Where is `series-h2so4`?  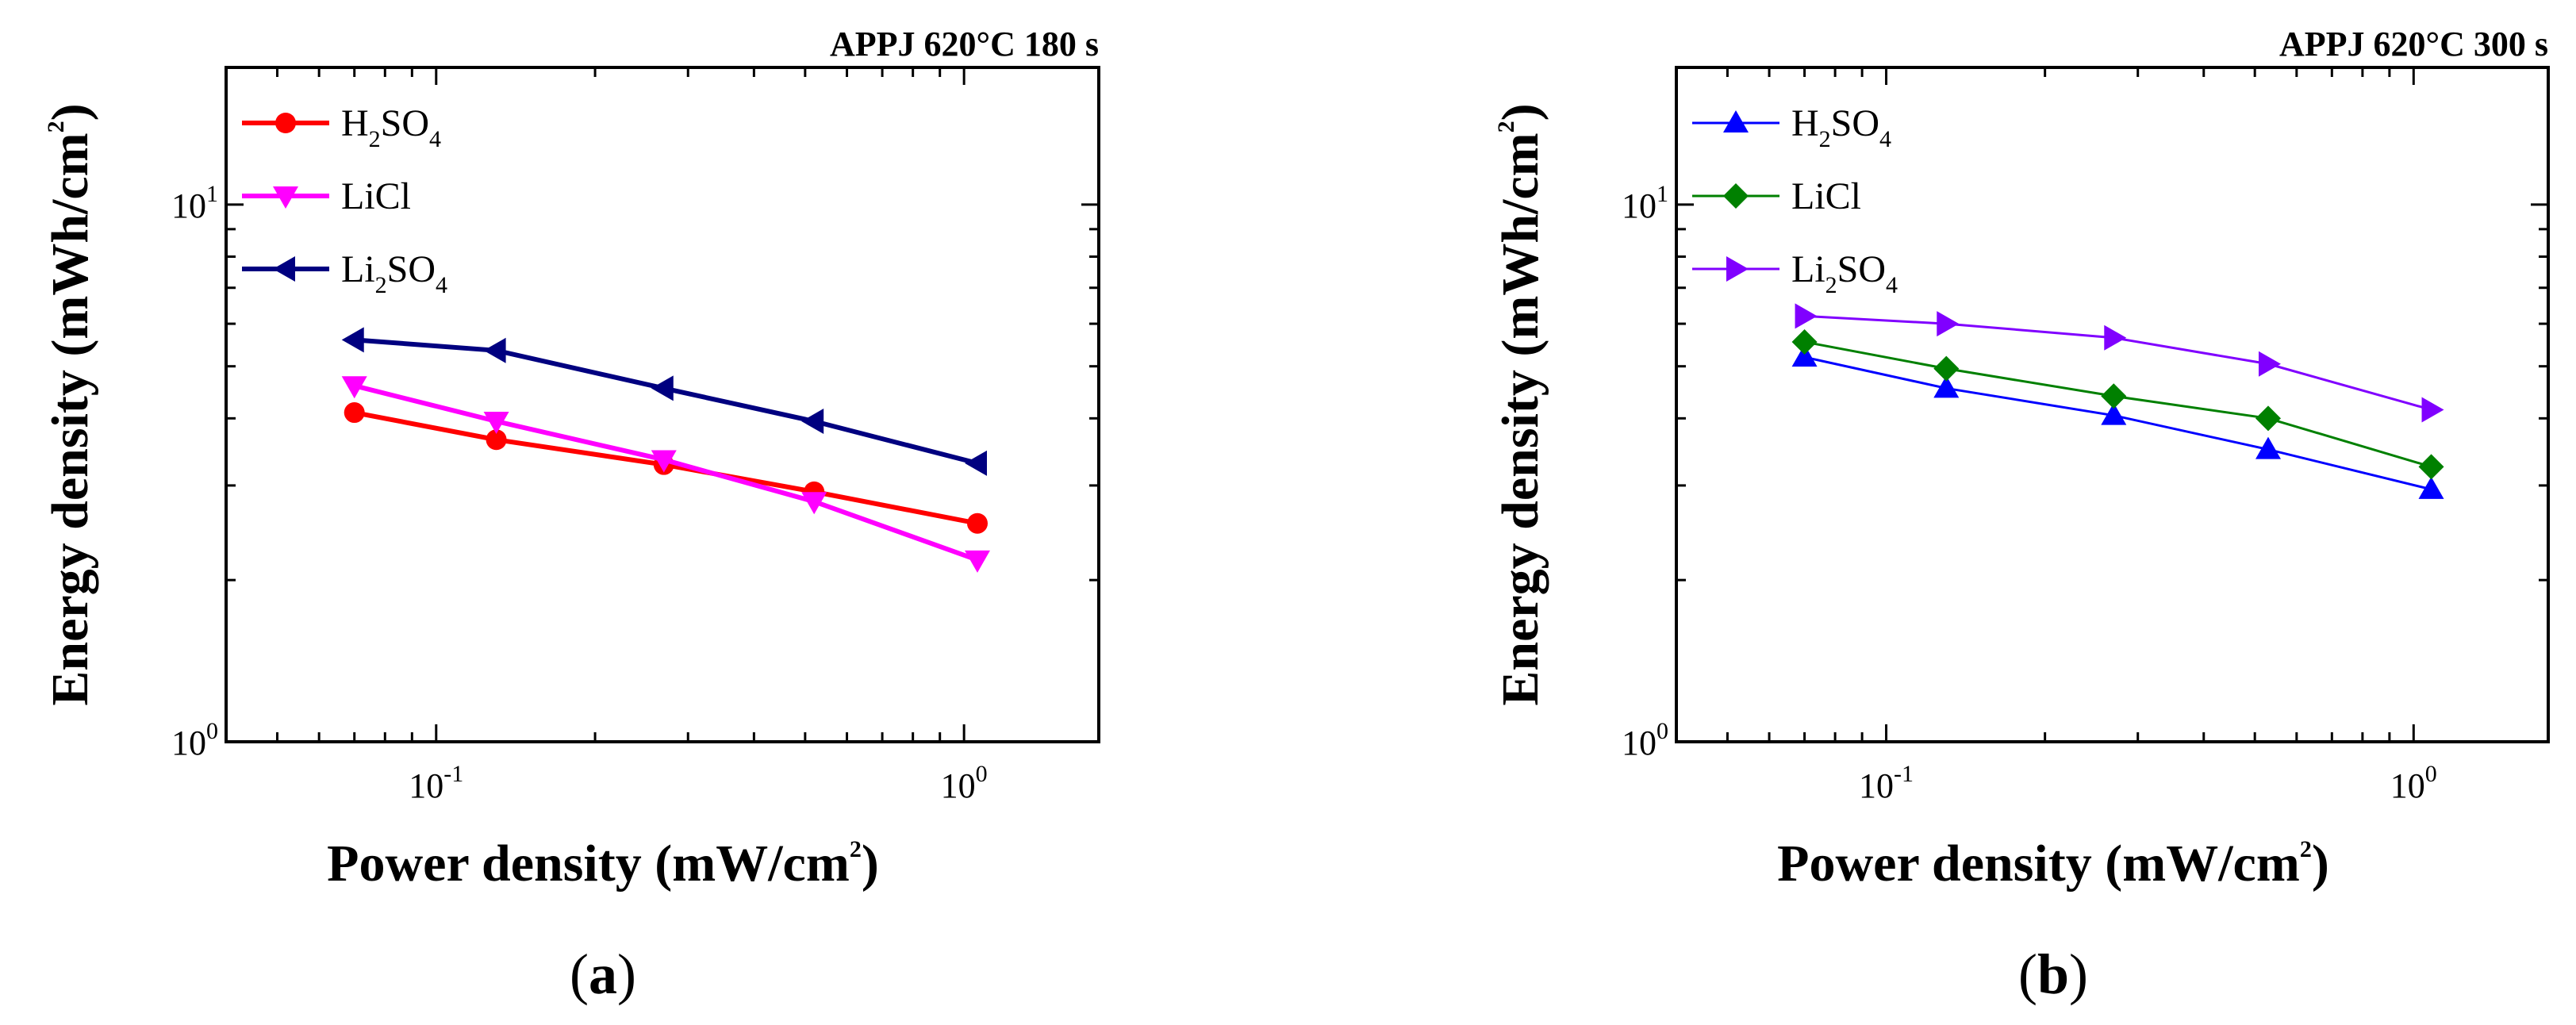
series-h2so4 is located at coordinates (2117, 421).